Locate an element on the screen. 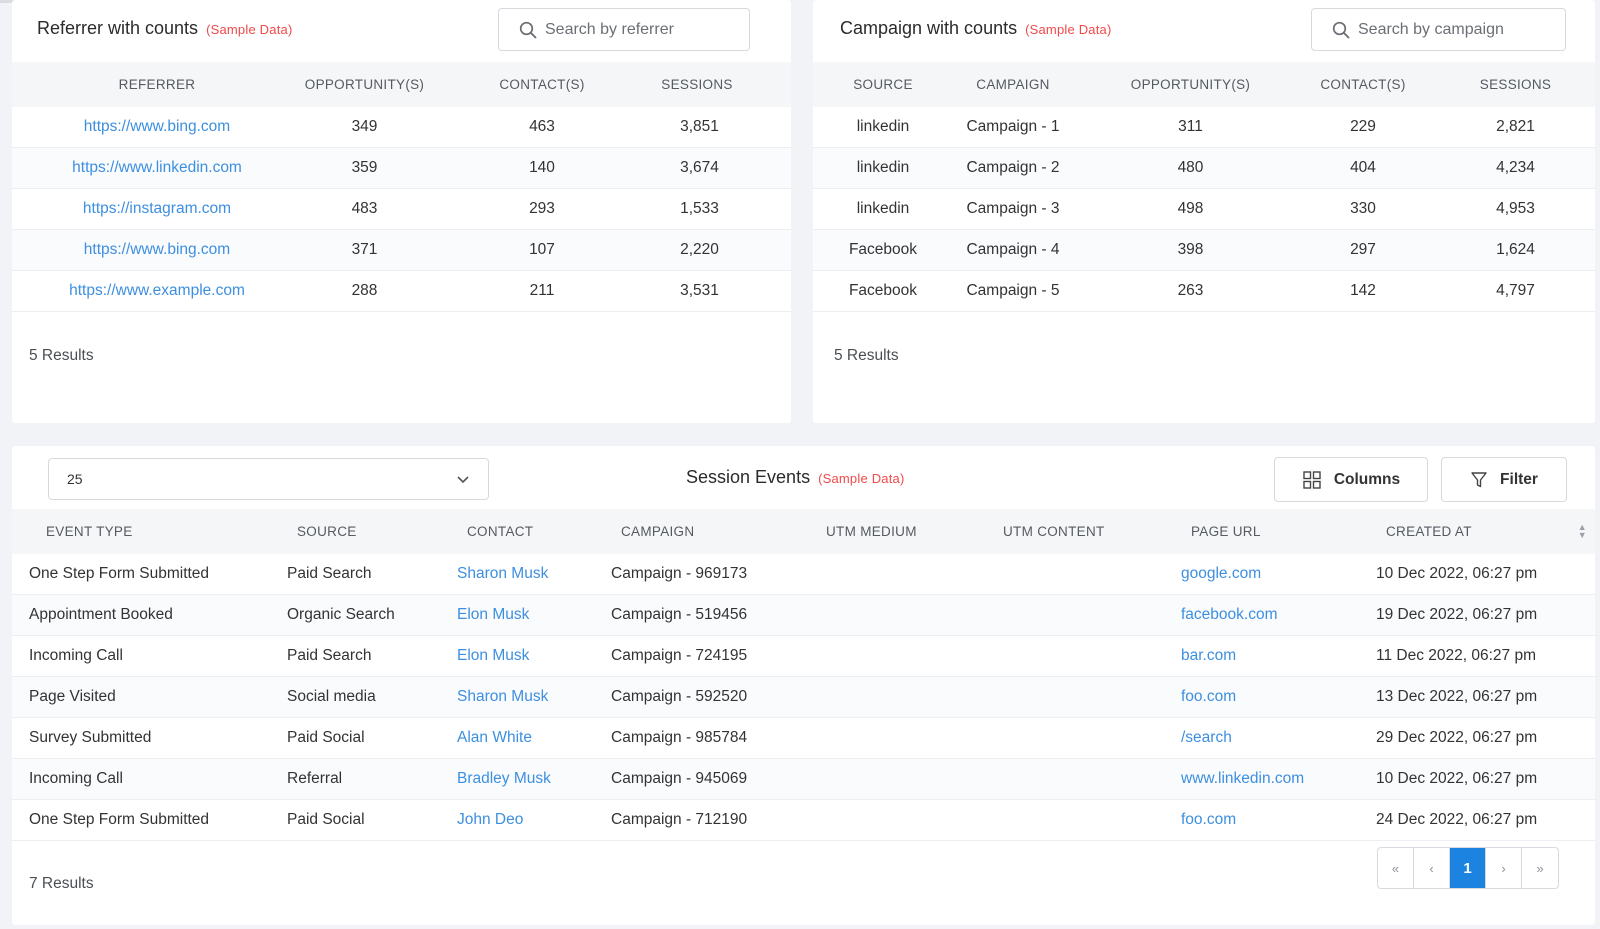 The image size is (1600, 929). contacts-cell: 229 is located at coordinates (1363, 126).